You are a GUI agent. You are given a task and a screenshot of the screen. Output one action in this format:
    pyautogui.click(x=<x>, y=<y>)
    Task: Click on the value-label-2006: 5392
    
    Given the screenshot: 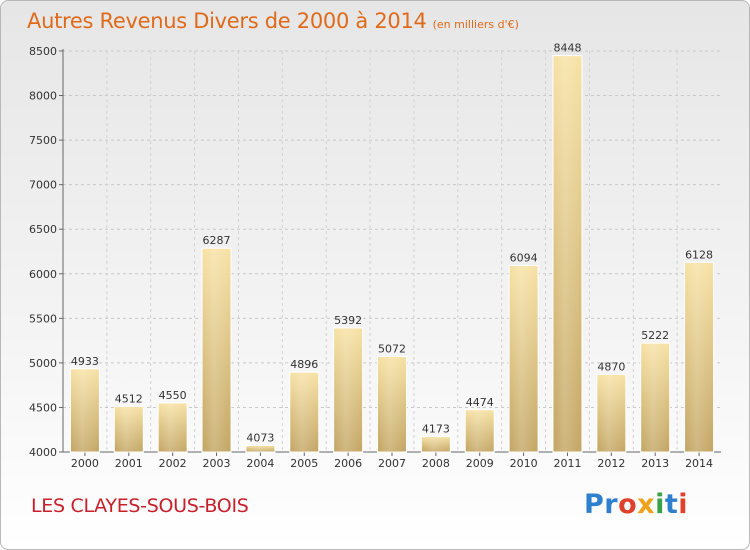 What is the action you would take?
    pyautogui.click(x=348, y=320)
    